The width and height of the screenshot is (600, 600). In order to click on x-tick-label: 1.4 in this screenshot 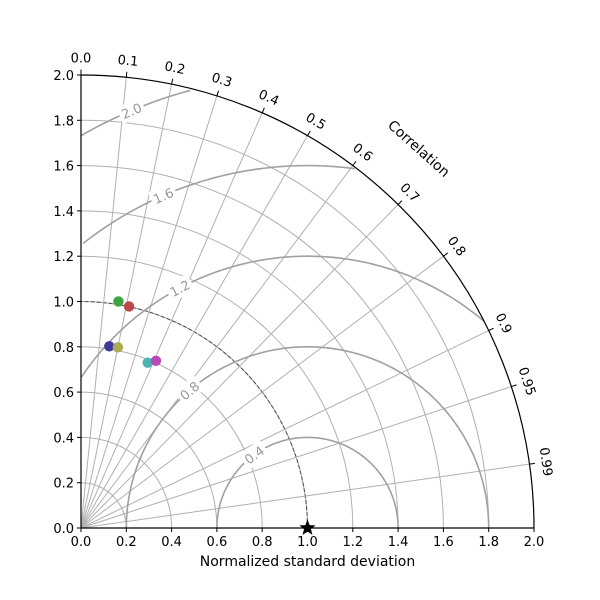, I will do `click(398, 542)`.